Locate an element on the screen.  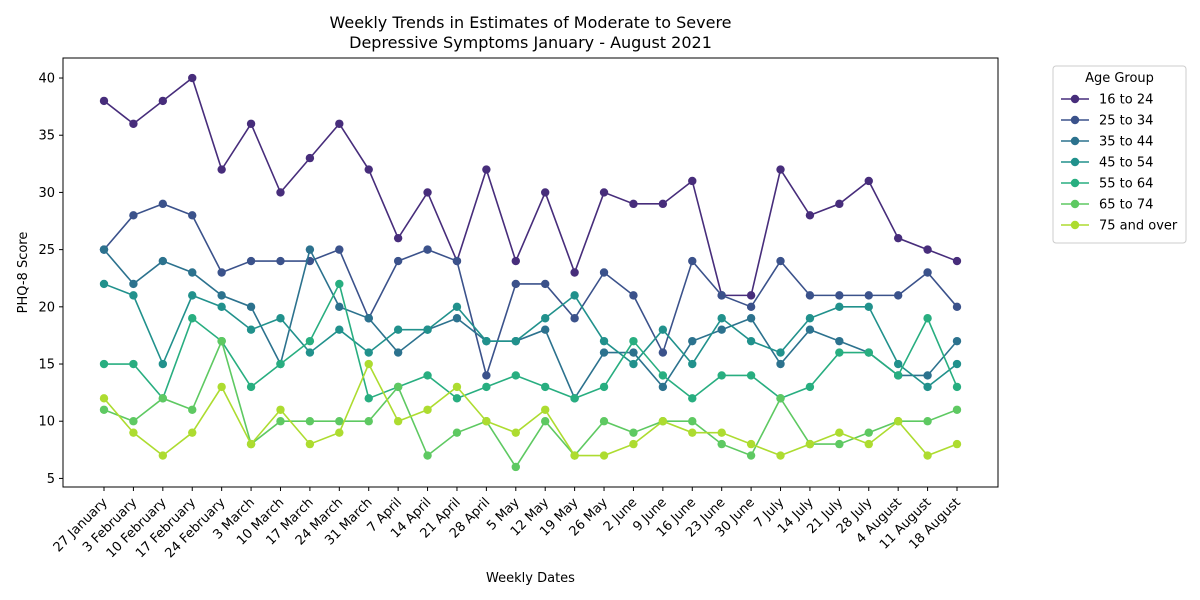
legend-label: 25 to 34 is located at coordinates (1126, 121).